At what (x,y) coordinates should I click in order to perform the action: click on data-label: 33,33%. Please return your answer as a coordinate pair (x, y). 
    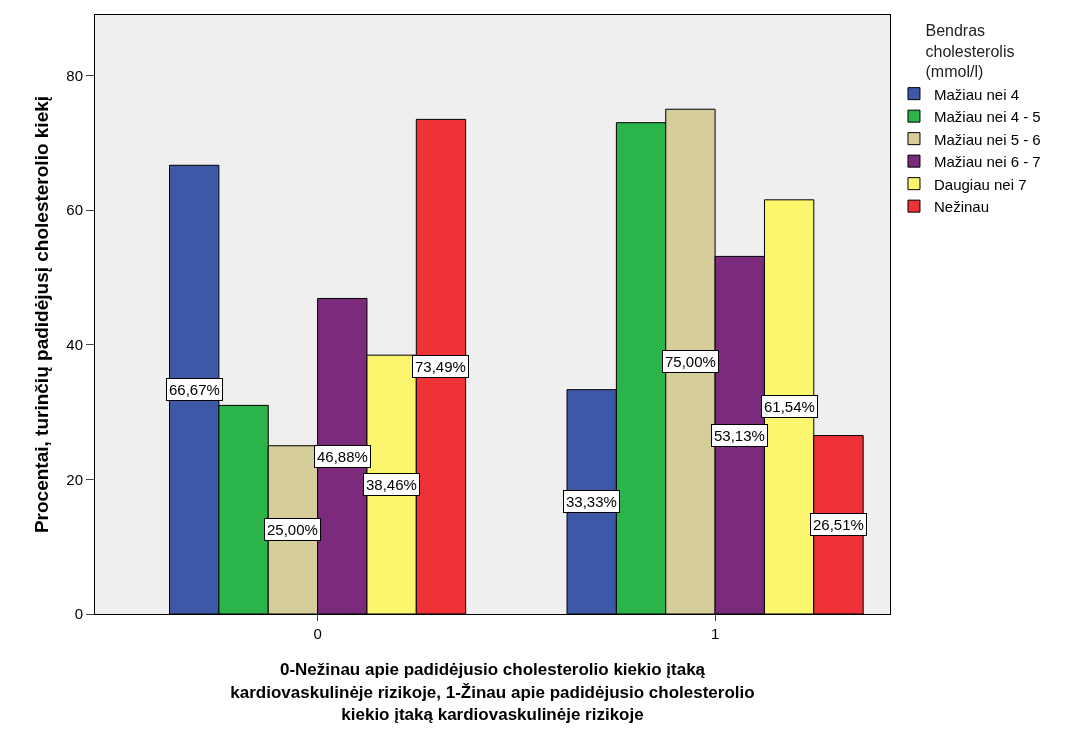
    Looking at the image, I should click on (591, 501).